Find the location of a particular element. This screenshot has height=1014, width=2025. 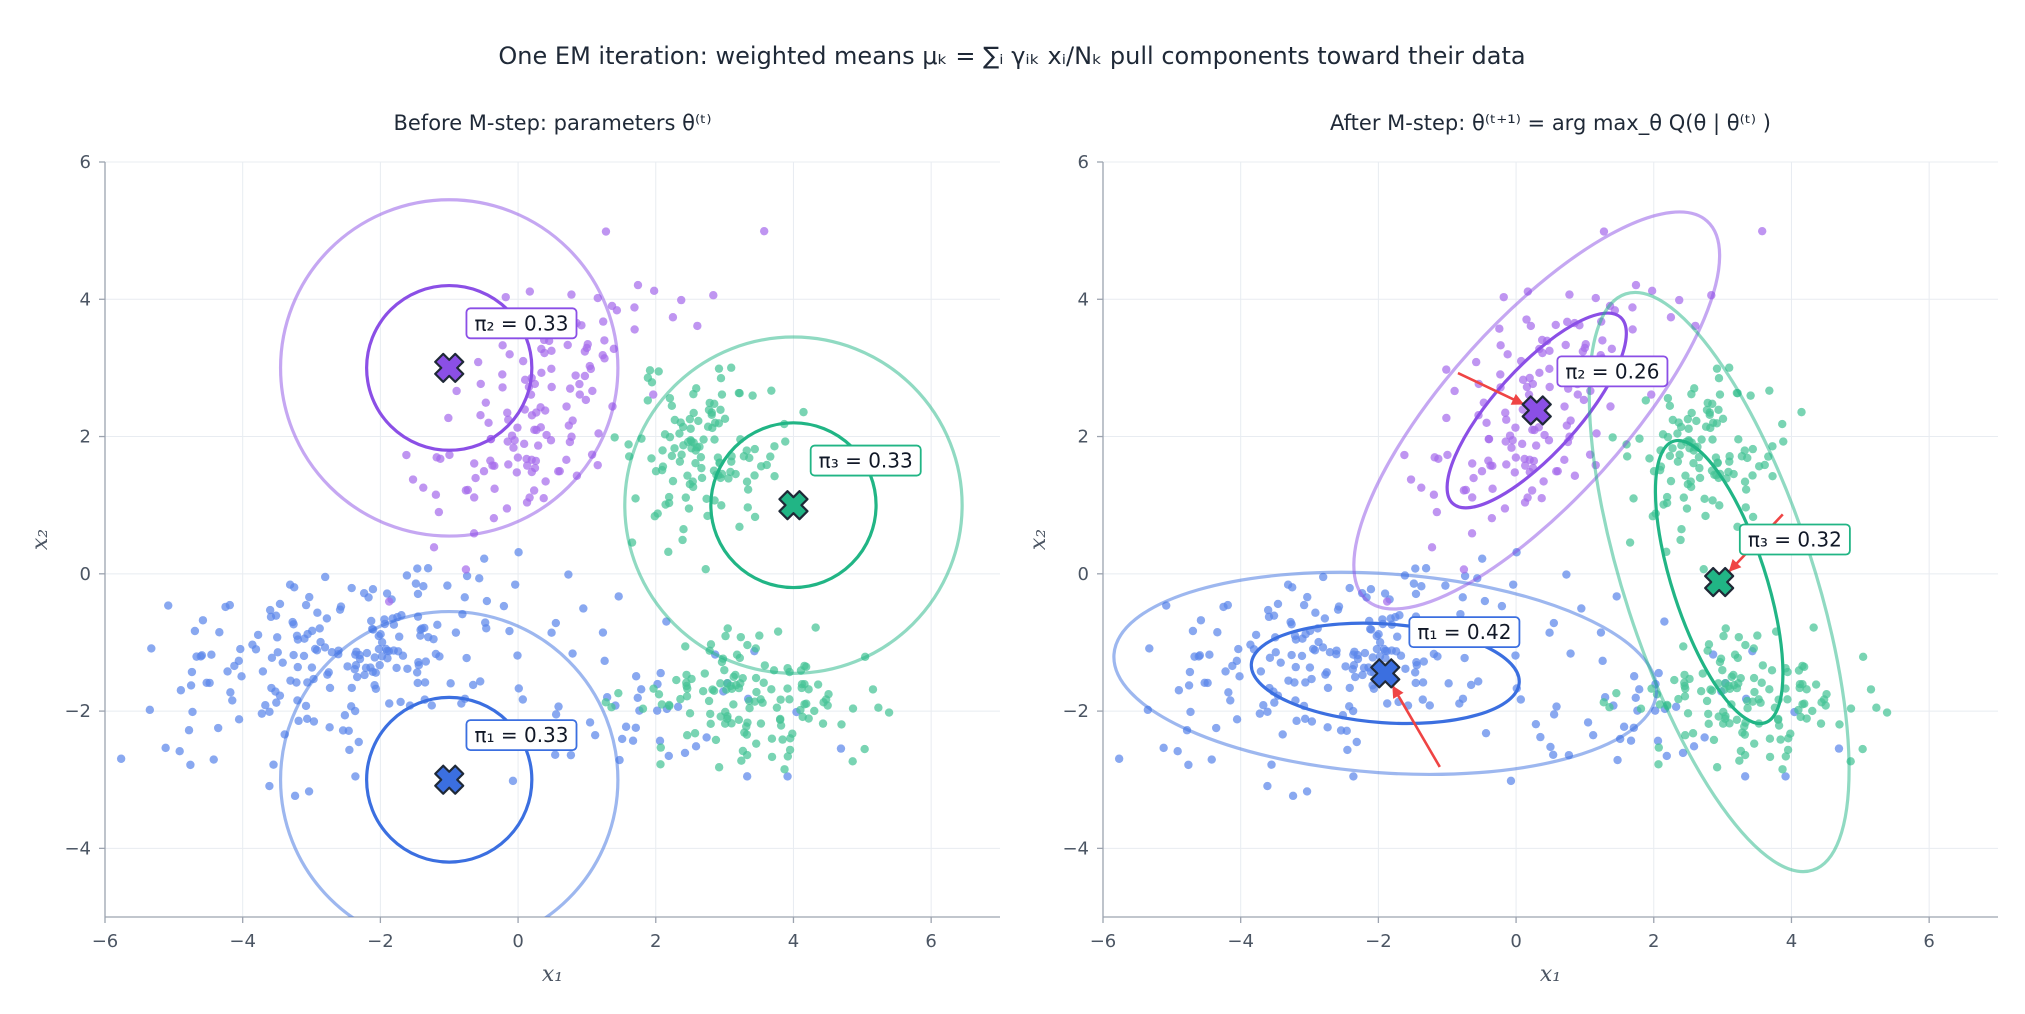

component-1-mean-marker is located at coordinates (1385, 673).